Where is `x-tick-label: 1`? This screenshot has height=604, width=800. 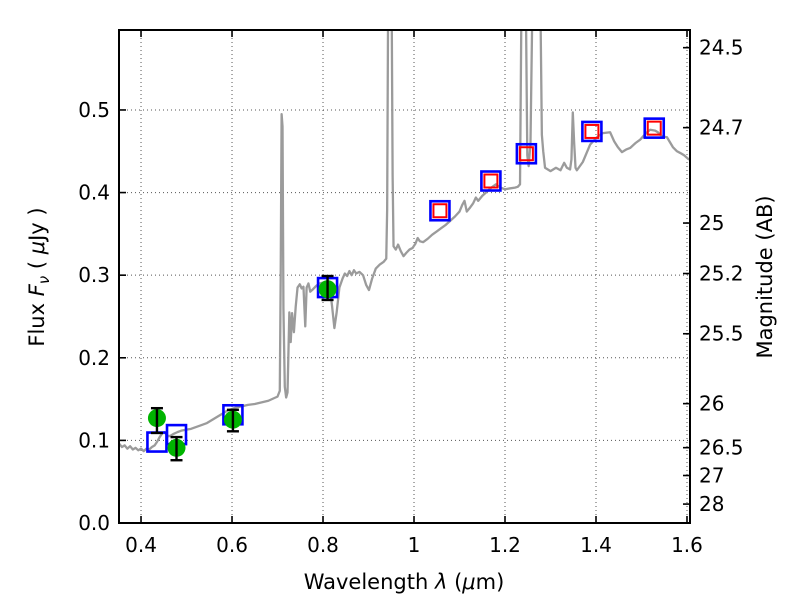 x-tick-label: 1 is located at coordinates (414, 545).